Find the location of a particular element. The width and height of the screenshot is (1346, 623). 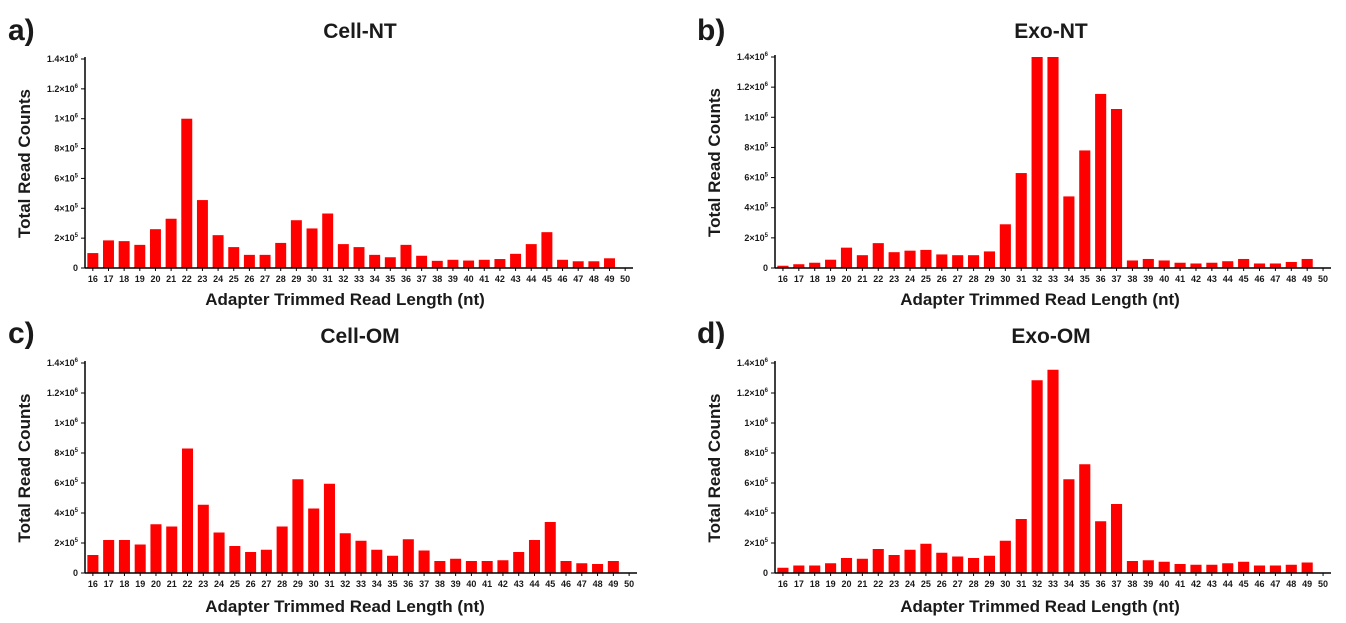

x-tick-label: 46 is located at coordinates (1260, 584).